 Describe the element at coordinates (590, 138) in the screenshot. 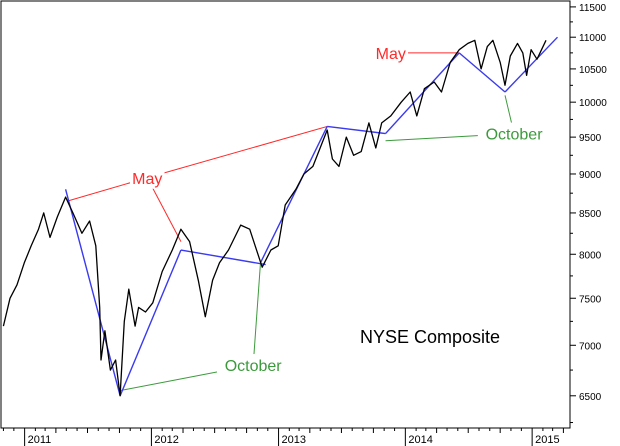

I see `y-tick-label-9500: 9500` at that location.